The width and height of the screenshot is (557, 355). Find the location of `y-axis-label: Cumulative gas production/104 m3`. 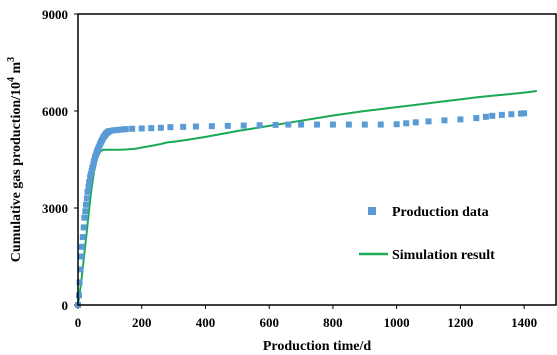

y-axis-label: Cumulative gas production/104 m3 is located at coordinates (15, 159).